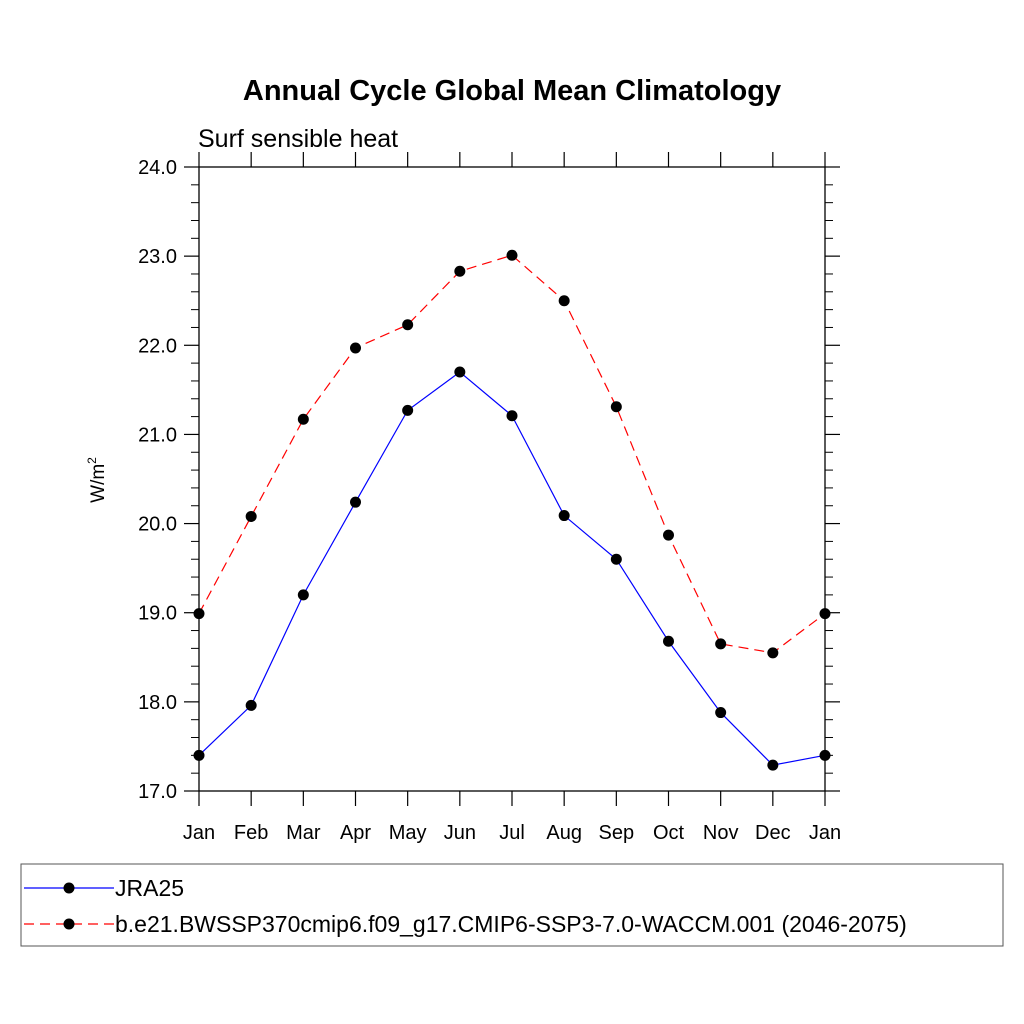  I want to click on y-tick-label: 20.0, so click(157, 525).